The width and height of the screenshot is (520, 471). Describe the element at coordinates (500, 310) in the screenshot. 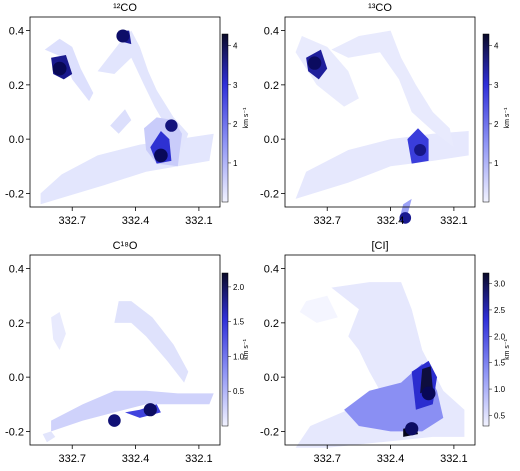

I see `colorbar-tick-label: 2.5` at that location.